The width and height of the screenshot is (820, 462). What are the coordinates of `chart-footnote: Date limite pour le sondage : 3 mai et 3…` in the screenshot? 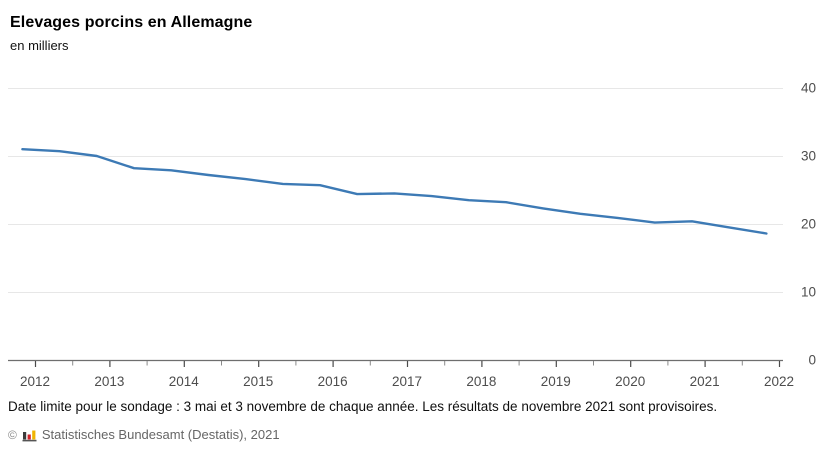 It's located at (363, 406).